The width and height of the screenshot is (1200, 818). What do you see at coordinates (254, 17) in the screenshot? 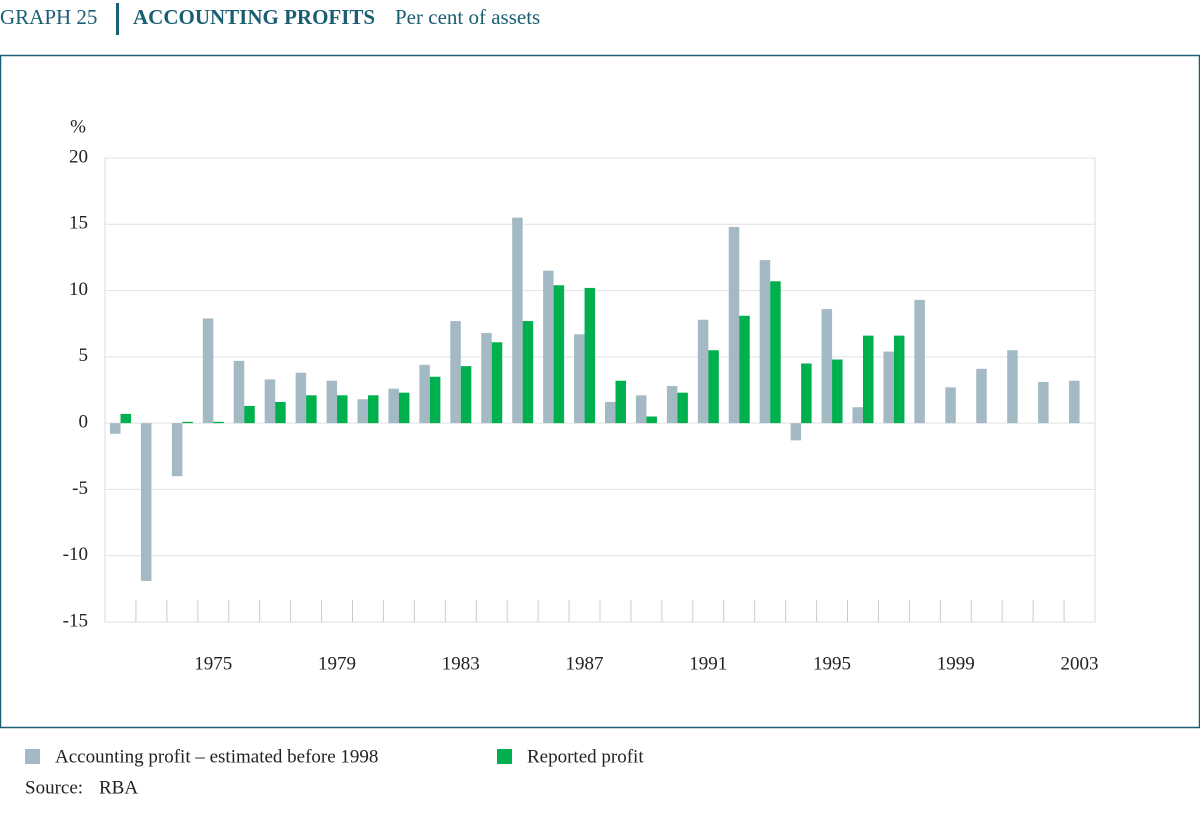
I see `chart-title: ACCOUNTING PROFITS` at bounding box center [254, 17].